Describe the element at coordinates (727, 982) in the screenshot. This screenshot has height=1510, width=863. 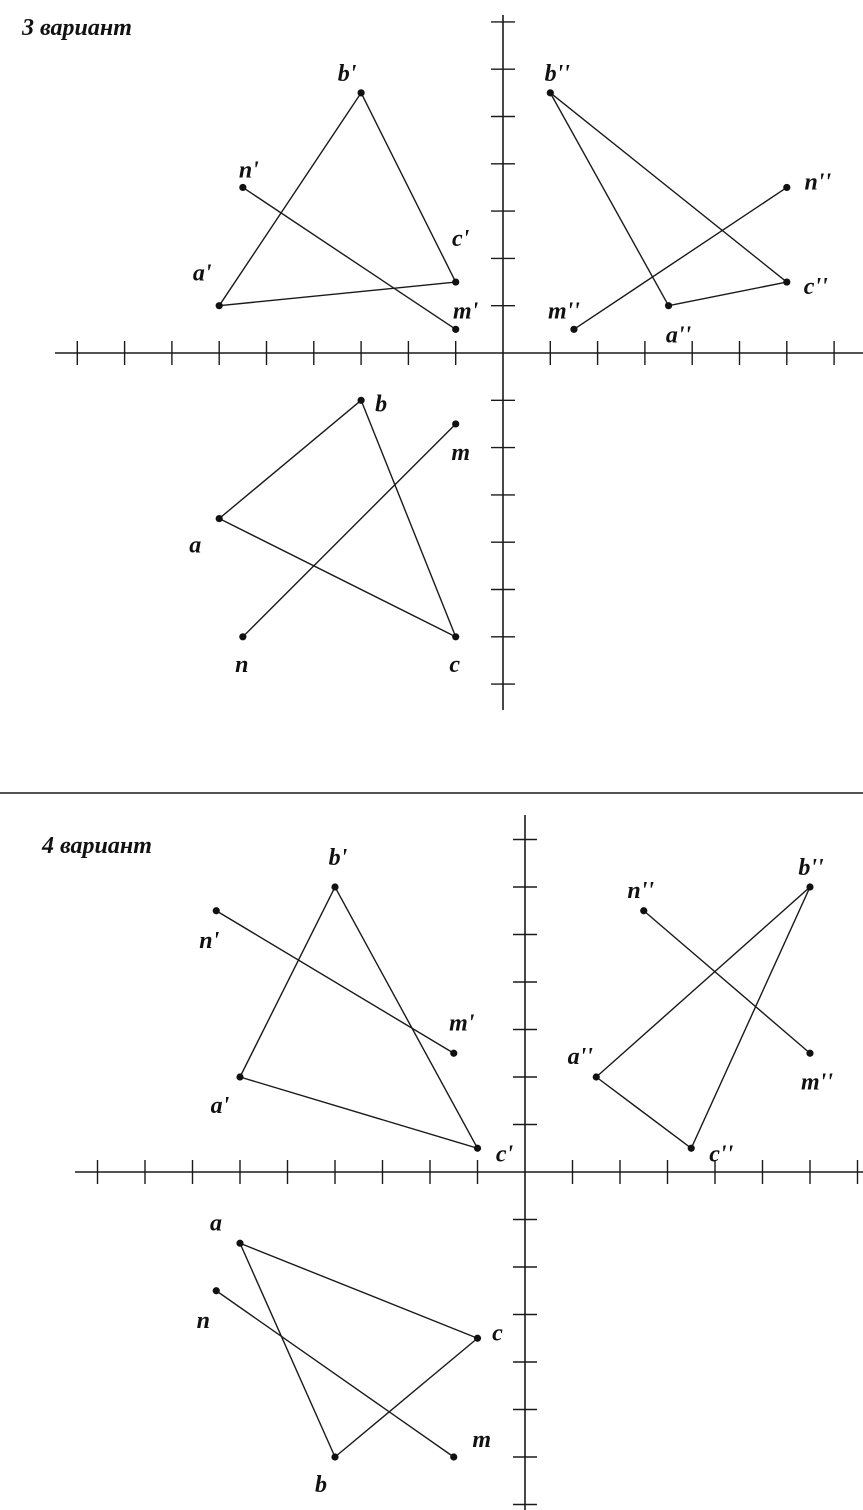
I see `segment-n2-m2` at that location.